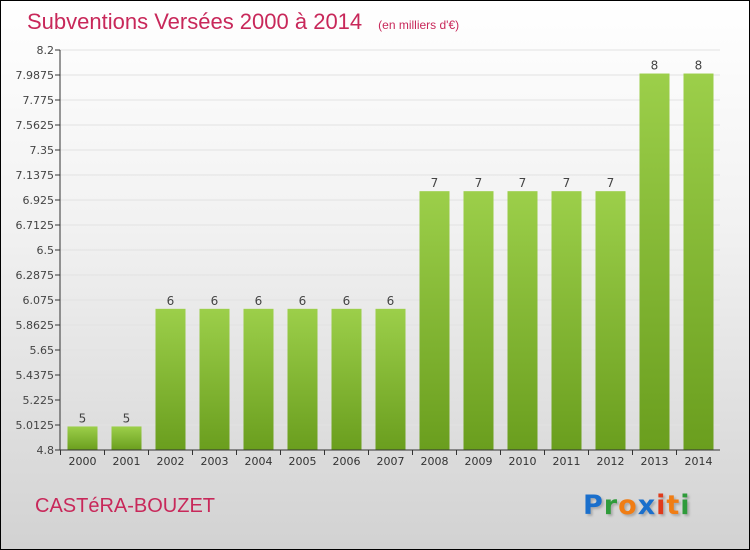 This screenshot has height=550, width=750. What do you see at coordinates (593, 505) in the screenshot?
I see `logo-letter: P` at bounding box center [593, 505].